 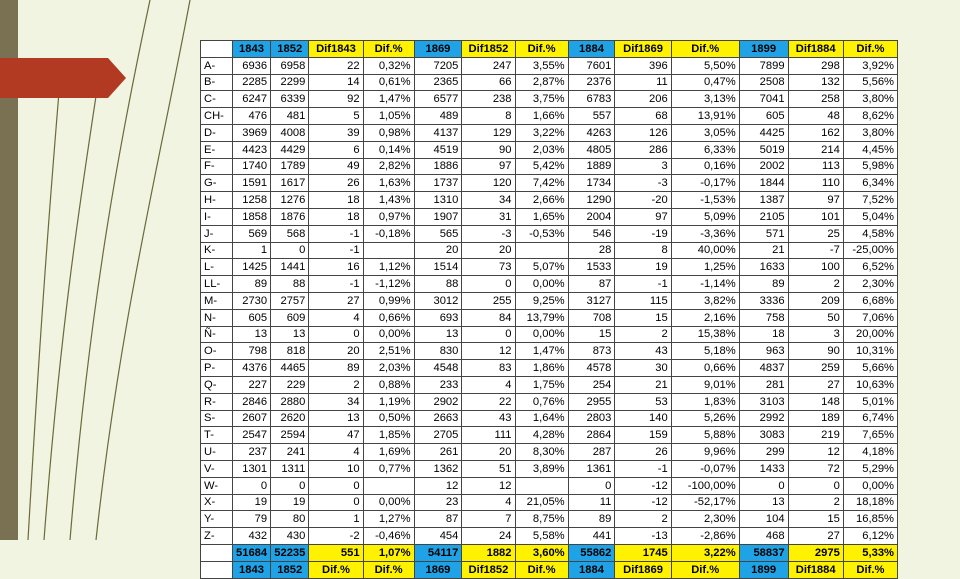 What do you see at coordinates (870, 65) in the screenshot?
I see `table-cell: 3,92%` at bounding box center [870, 65].